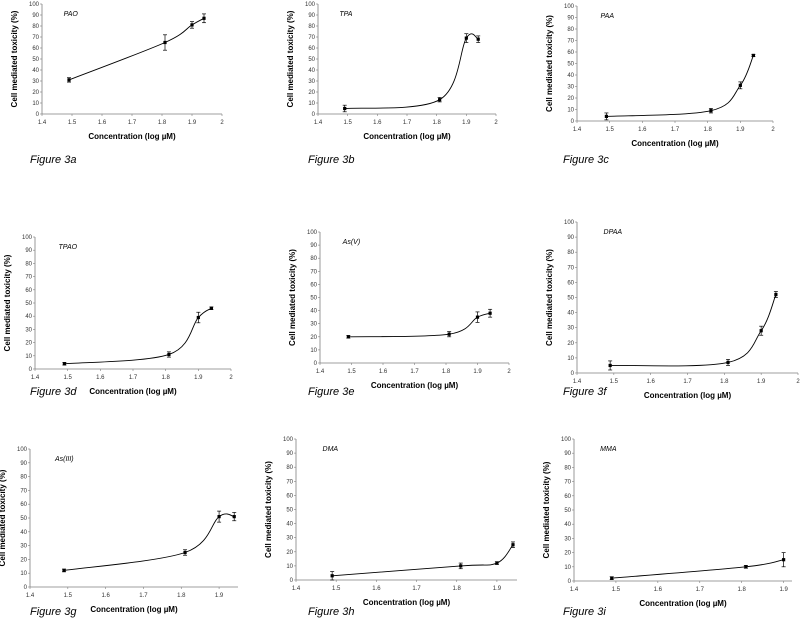 This screenshot has height=635, width=803. Describe the element at coordinates (608, 16) in the screenshot. I see `chart-title: PAA` at that location.